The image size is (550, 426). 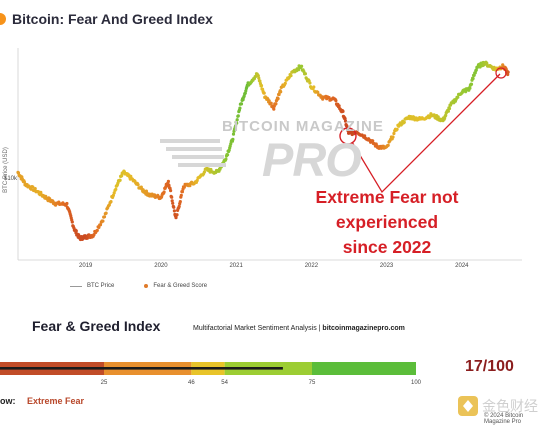 I want to click on x-tick-label: 2020, so click(x=161, y=266).